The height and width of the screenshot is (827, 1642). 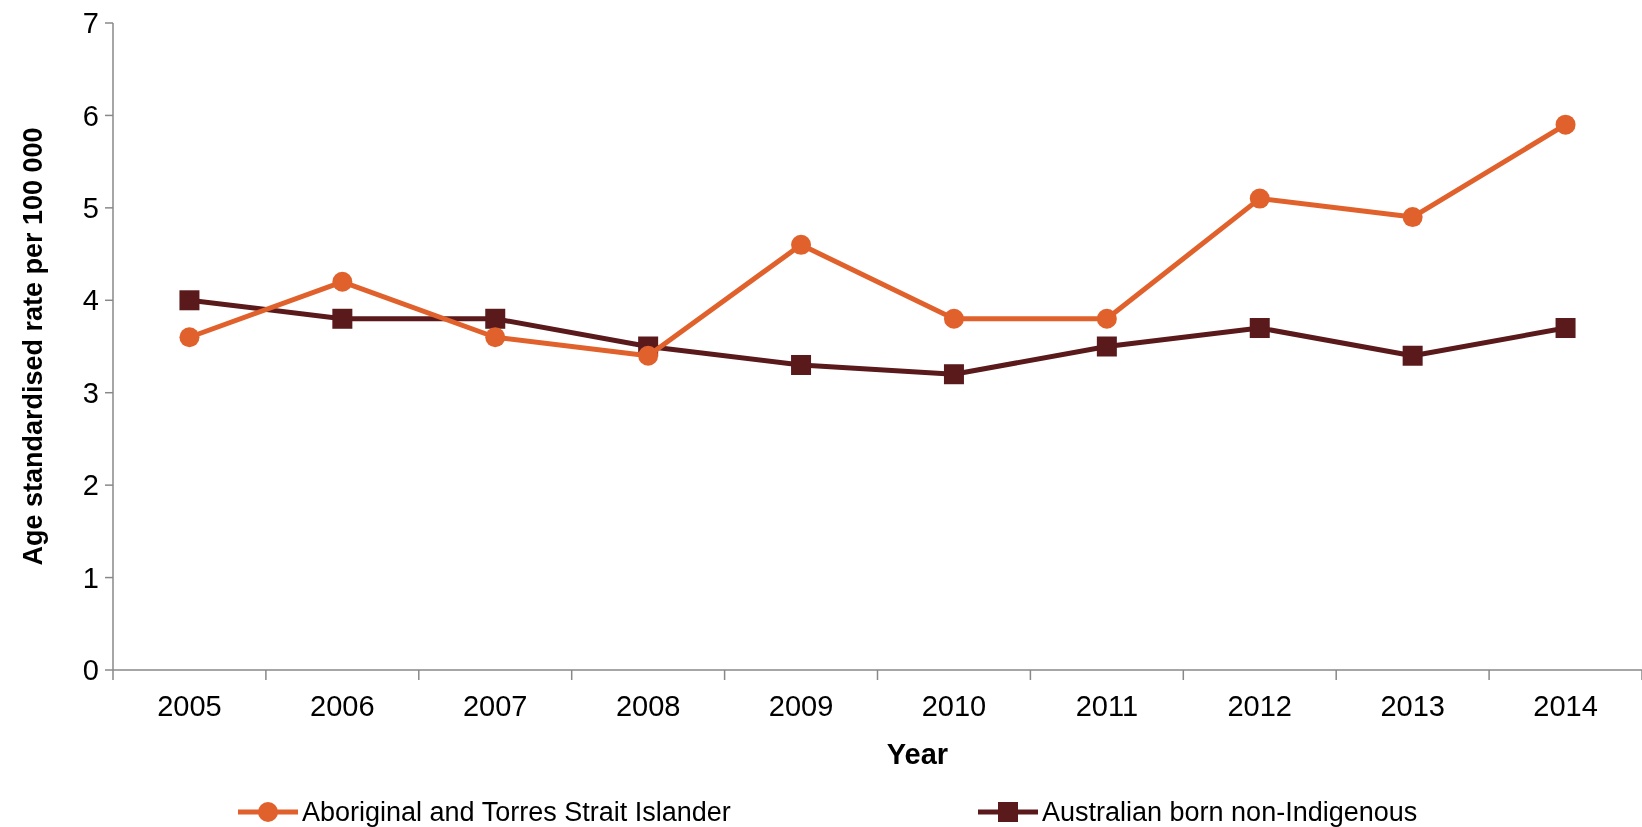 I want to click on x-tick-label: 2010, so click(x=954, y=706).